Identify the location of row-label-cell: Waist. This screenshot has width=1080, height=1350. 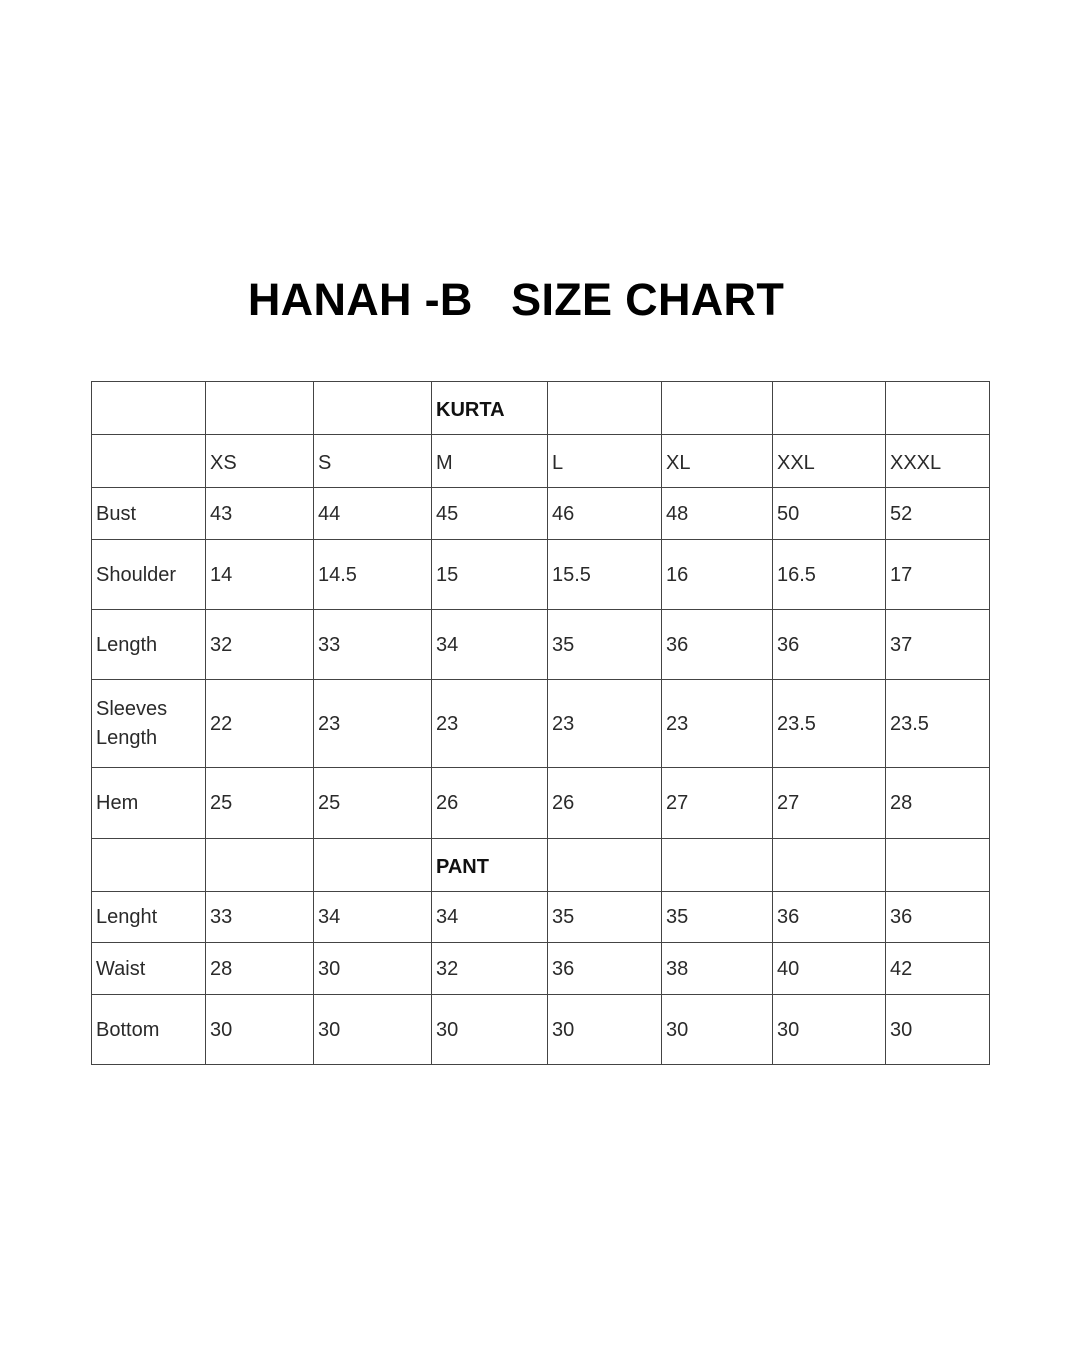
(148, 968).